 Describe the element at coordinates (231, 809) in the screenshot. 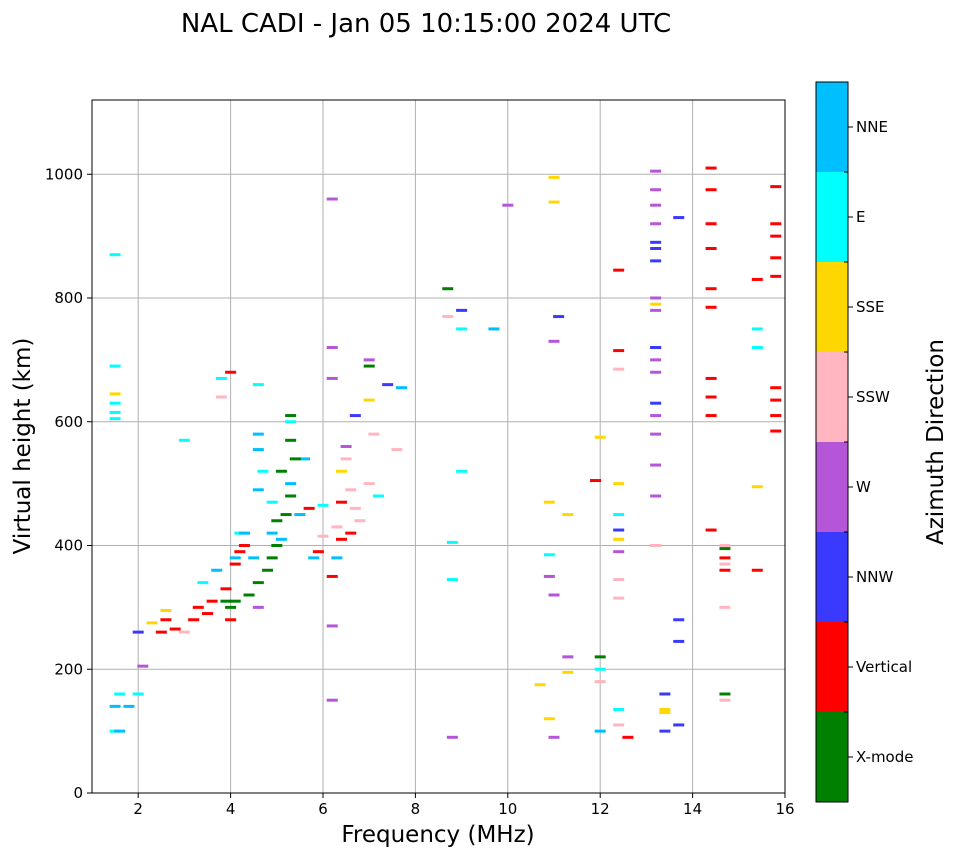

I see `x-tick-label: 4` at that location.